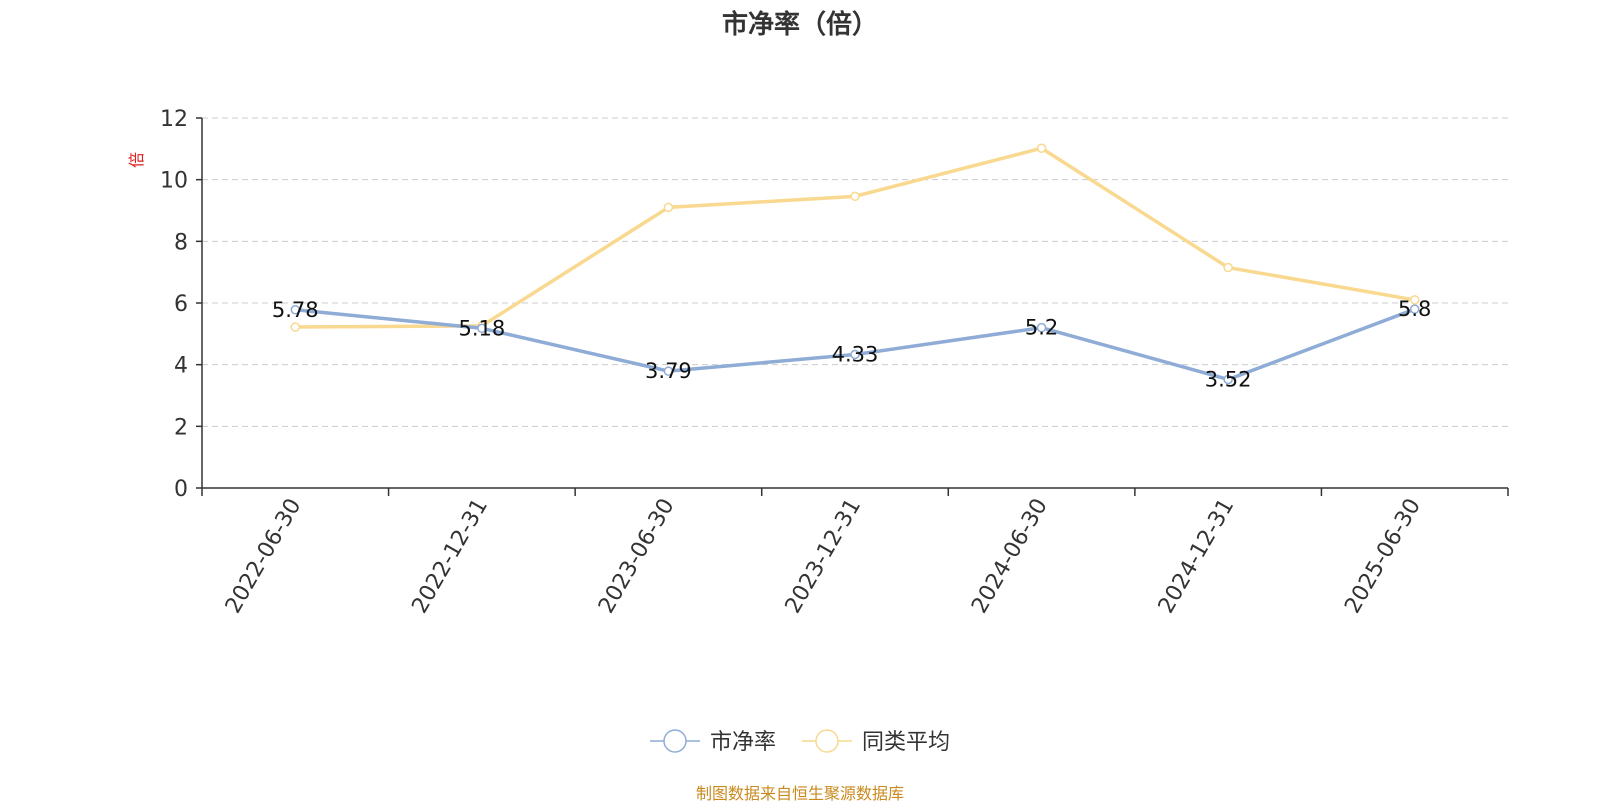 Image resolution: width=1600 pixels, height=804 pixels. What do you see at coordinates (1197, 556) in the screenshot?
I see `x-tick-label: 2024-12-31` at bounding box center [1197, 556].